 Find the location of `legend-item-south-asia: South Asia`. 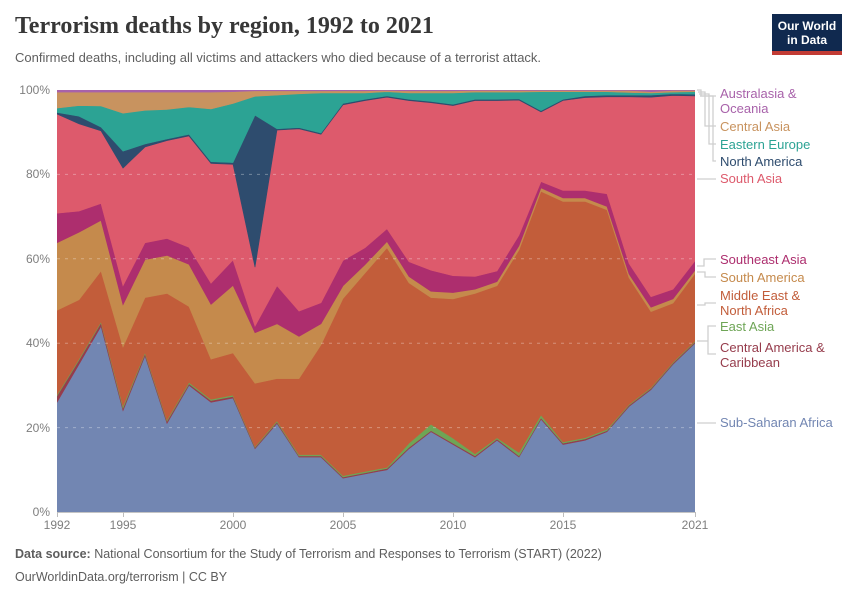

legend-item-south-asia: South Asia is located at coordinates (783, 178).